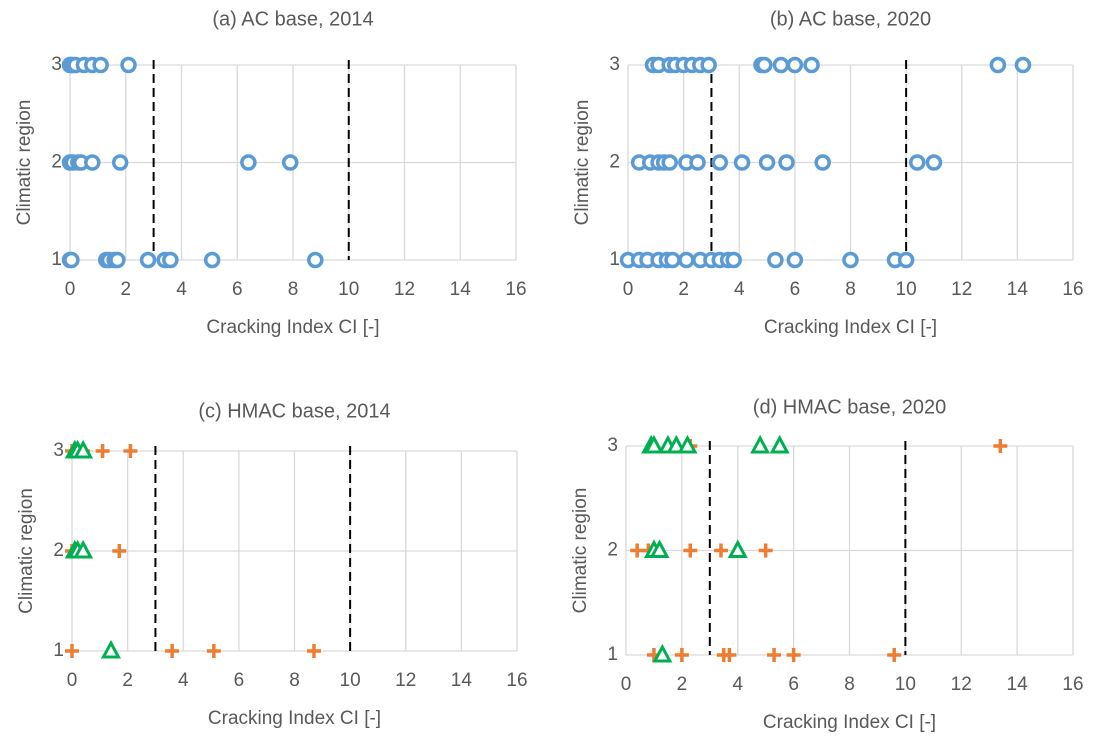 The image size is (1093, 740). I want to click on chart-title: (c) HMAC base, 2014, so click(294, 411).